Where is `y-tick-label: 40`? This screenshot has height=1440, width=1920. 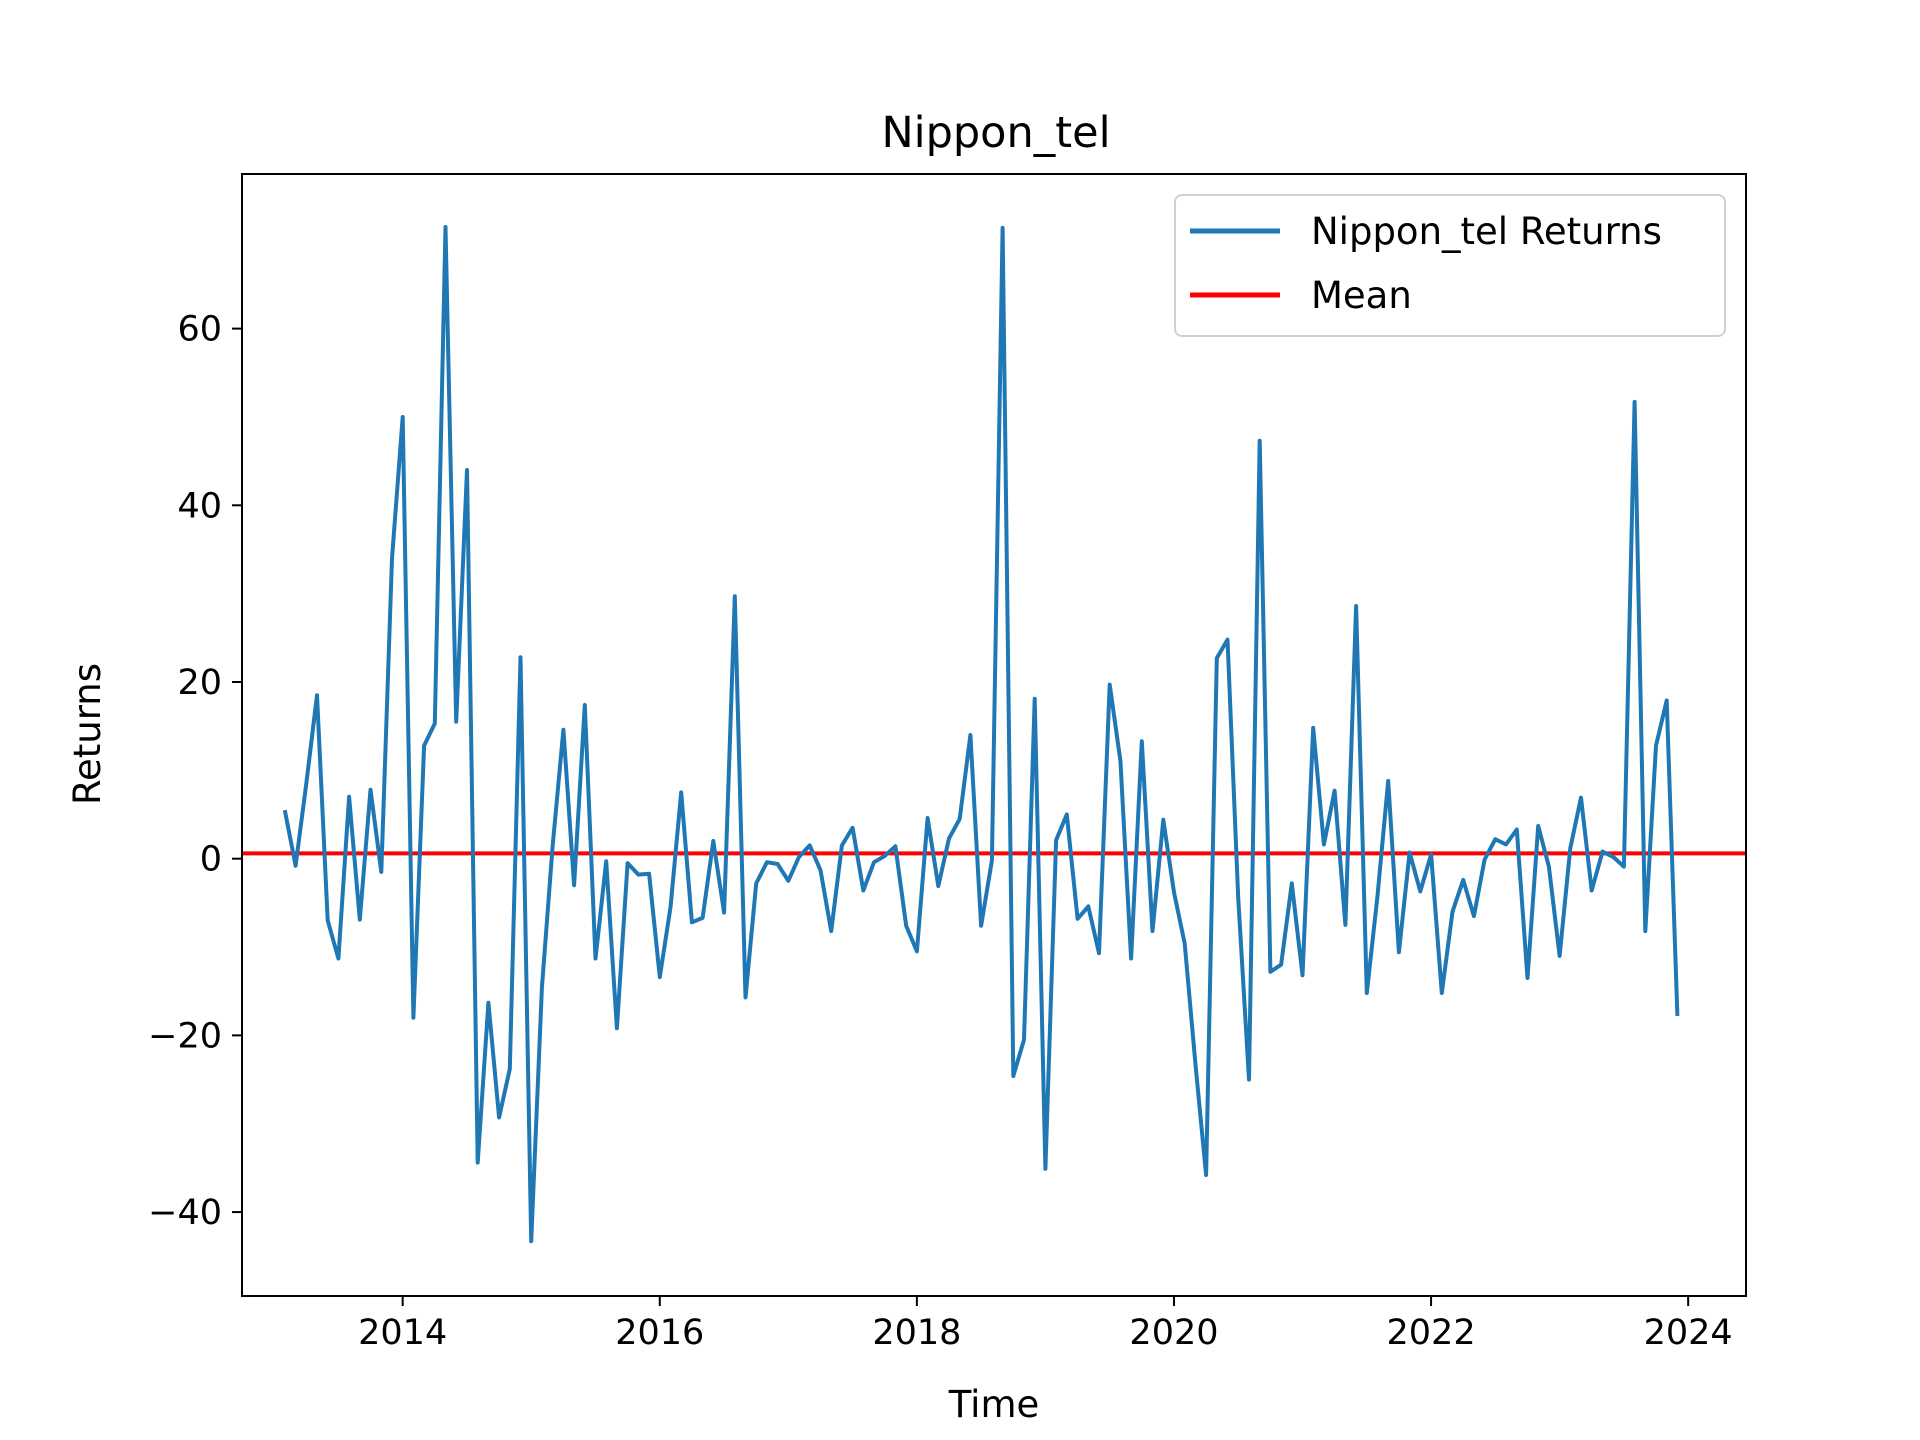
y-tick-label: 40 is located at coordinates (199, 506).